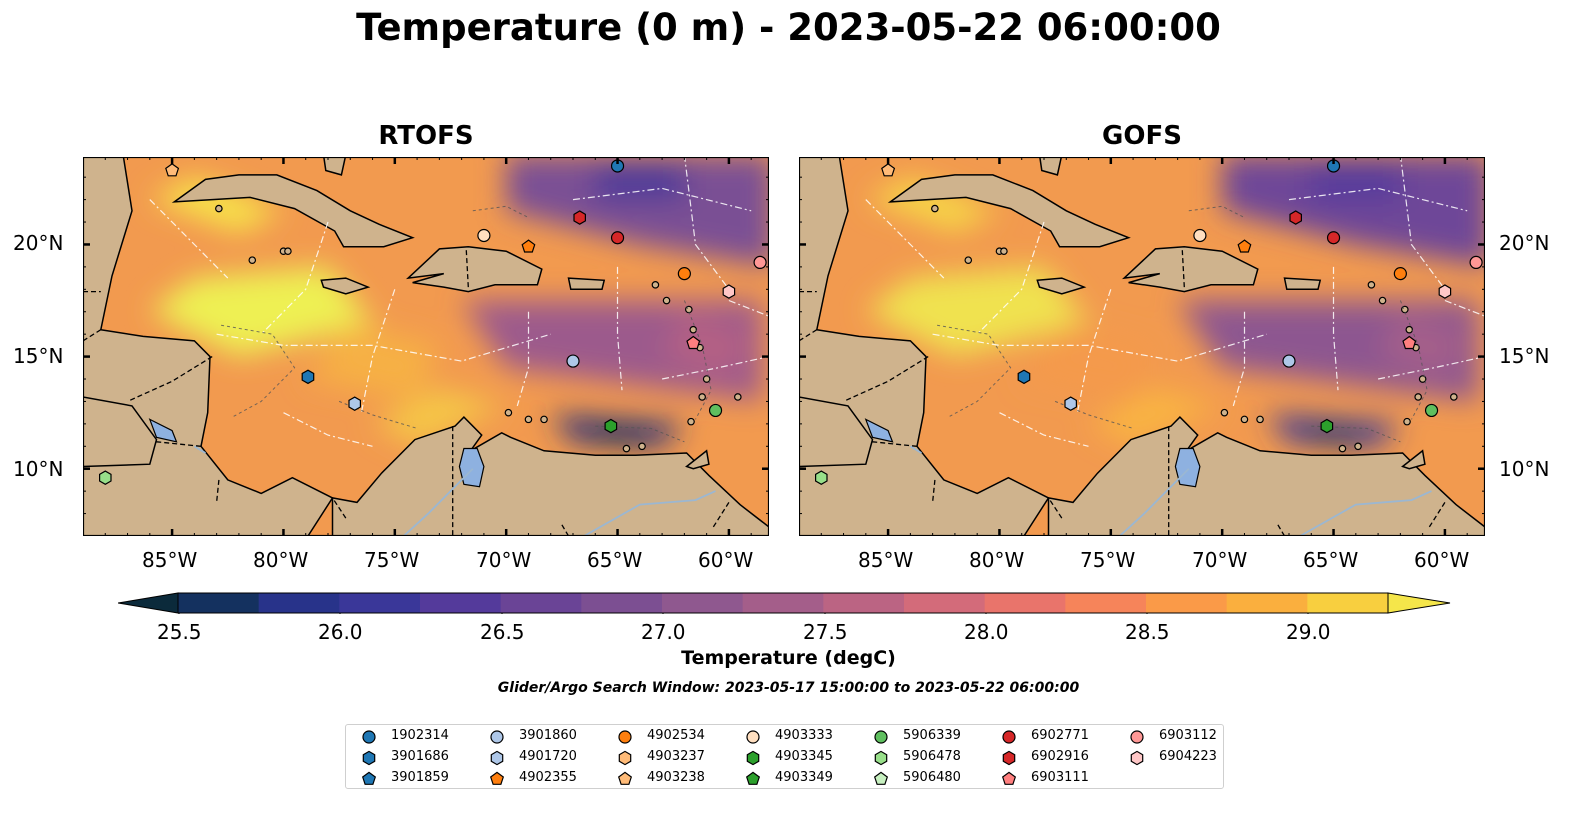 This screenshot has height=827, width=1577. I want to click on isobath-contour, so click(1216, 212).